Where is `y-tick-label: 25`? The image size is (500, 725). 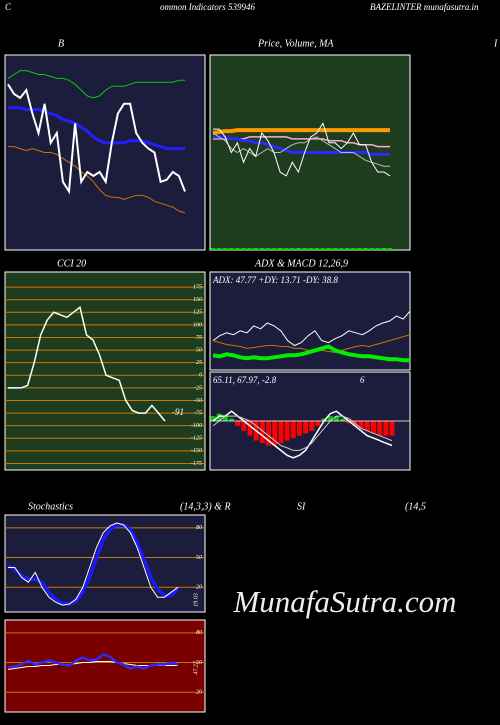
y-tick-label: 25 is located at coordinates (199, 363).